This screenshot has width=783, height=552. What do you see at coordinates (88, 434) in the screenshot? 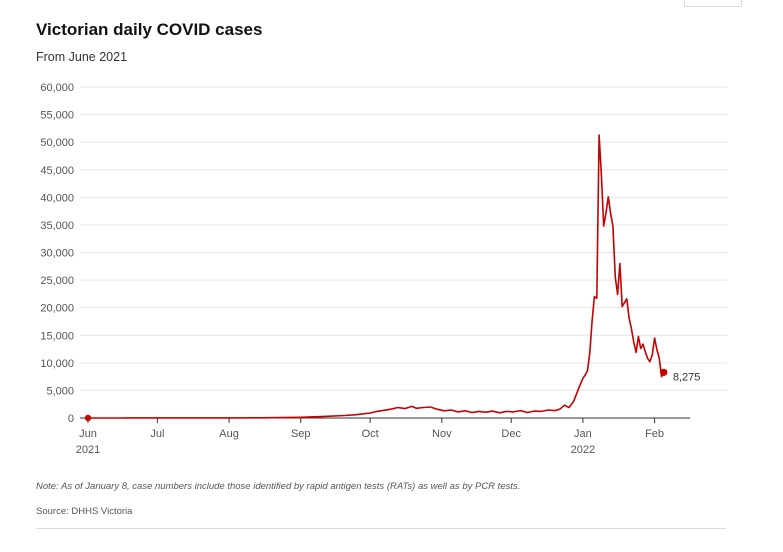
I see `x-tick-label: Jun` at bounding box center [88, 434].